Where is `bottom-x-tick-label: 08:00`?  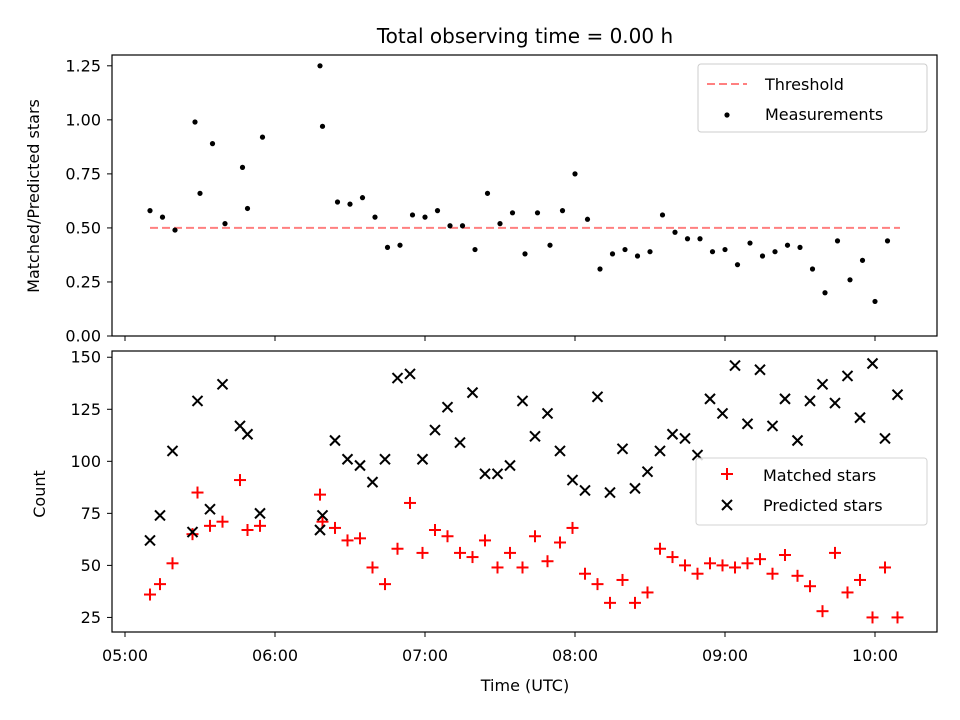
bottom-x-tick-label: 08:00 is located at coordinates (575, 655).